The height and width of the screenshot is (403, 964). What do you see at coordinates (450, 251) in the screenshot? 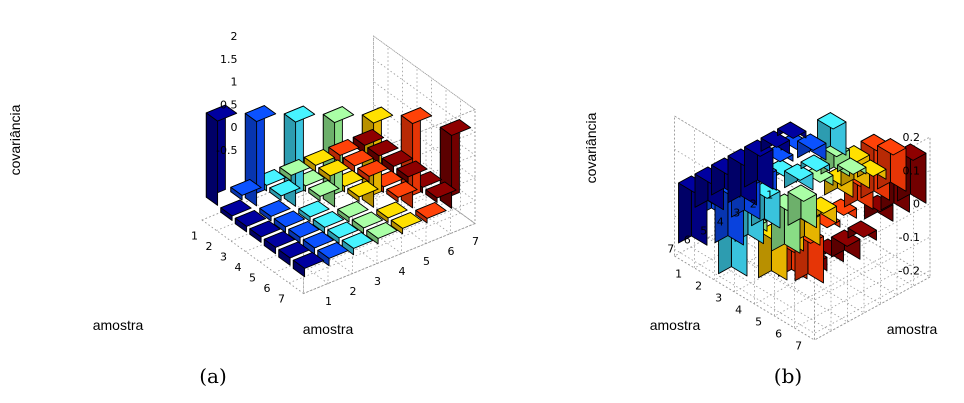
I see `chart-a-y-tick: 6` at bounding box center [450, 251].